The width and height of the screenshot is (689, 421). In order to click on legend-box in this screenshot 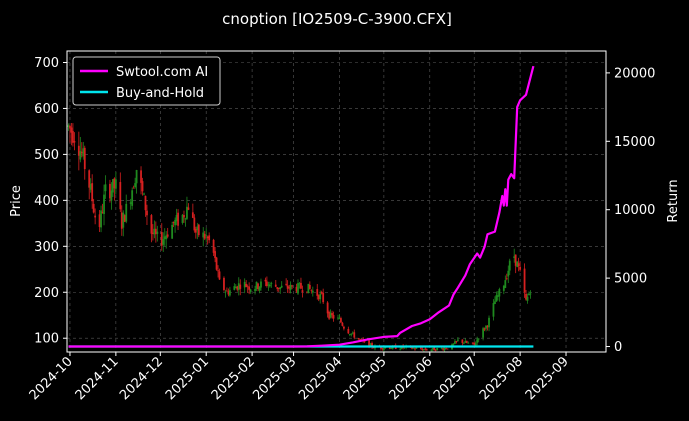, I will do `click(146, 81)`.